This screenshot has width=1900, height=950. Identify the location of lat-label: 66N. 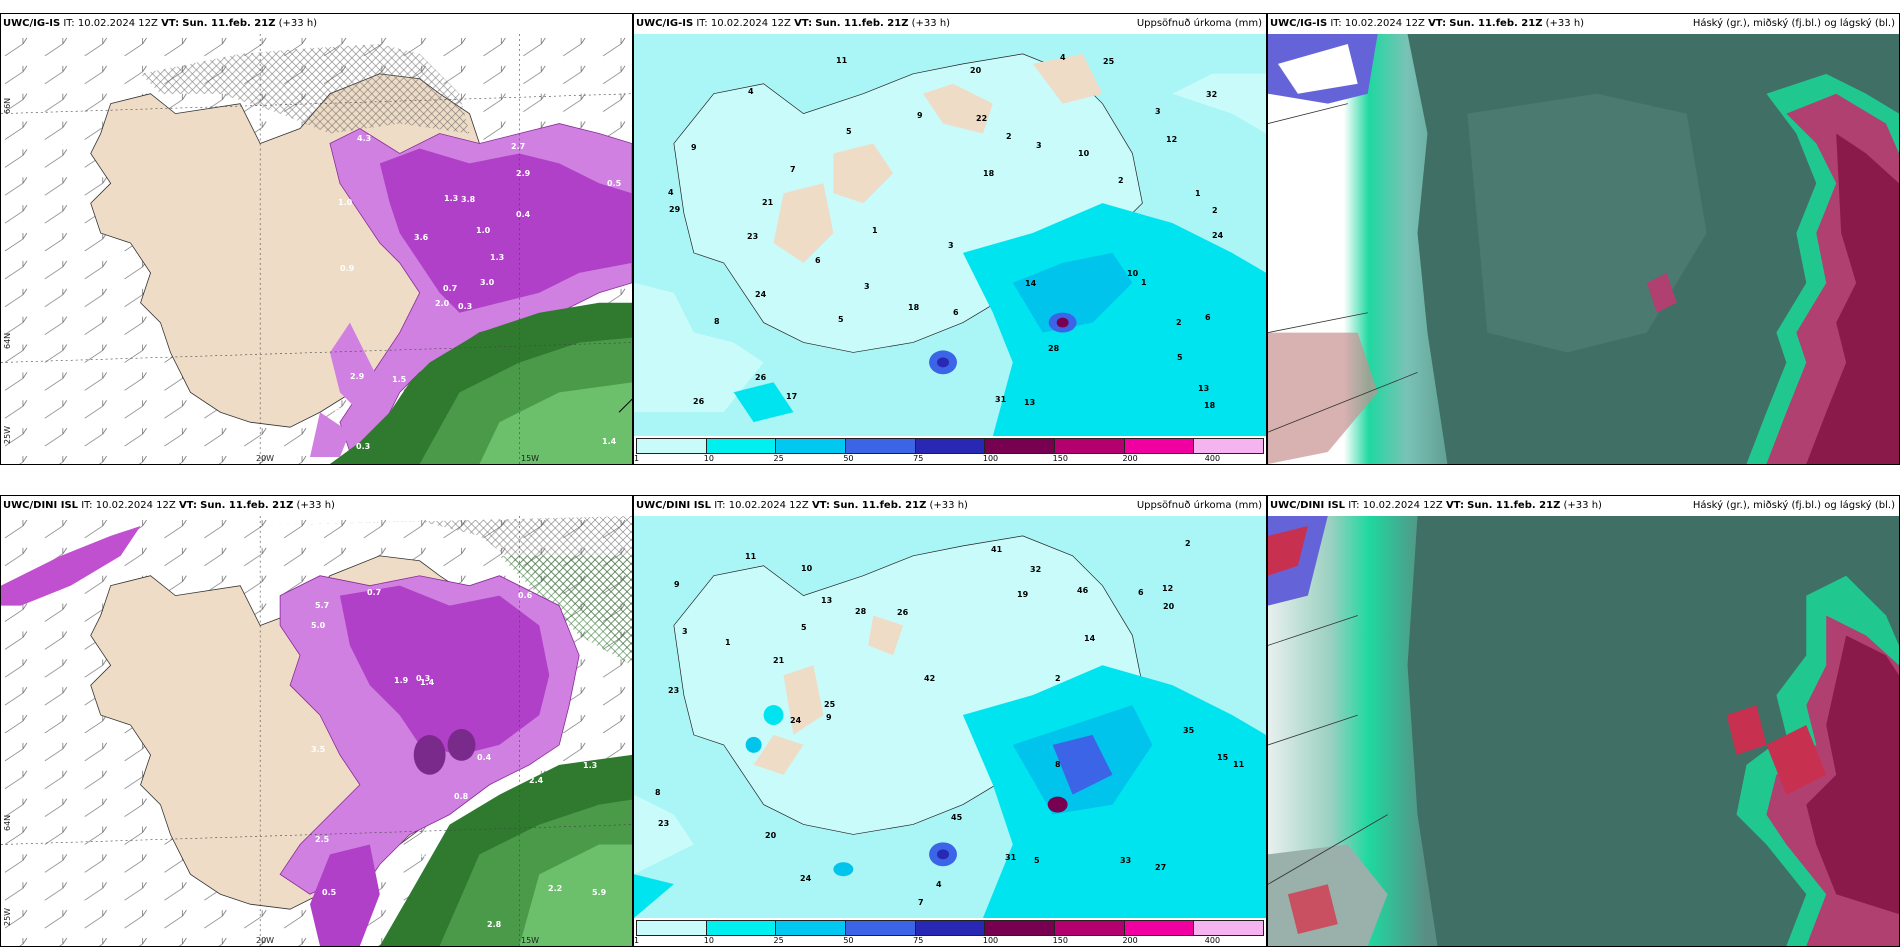
(7, 105).